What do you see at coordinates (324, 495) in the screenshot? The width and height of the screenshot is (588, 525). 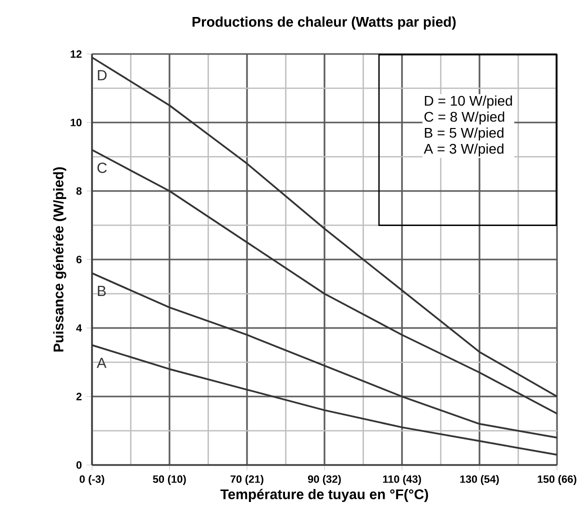 I see `x-axis-title: Température de tuyau en °F(°C)` at bounding box center [324, 495].